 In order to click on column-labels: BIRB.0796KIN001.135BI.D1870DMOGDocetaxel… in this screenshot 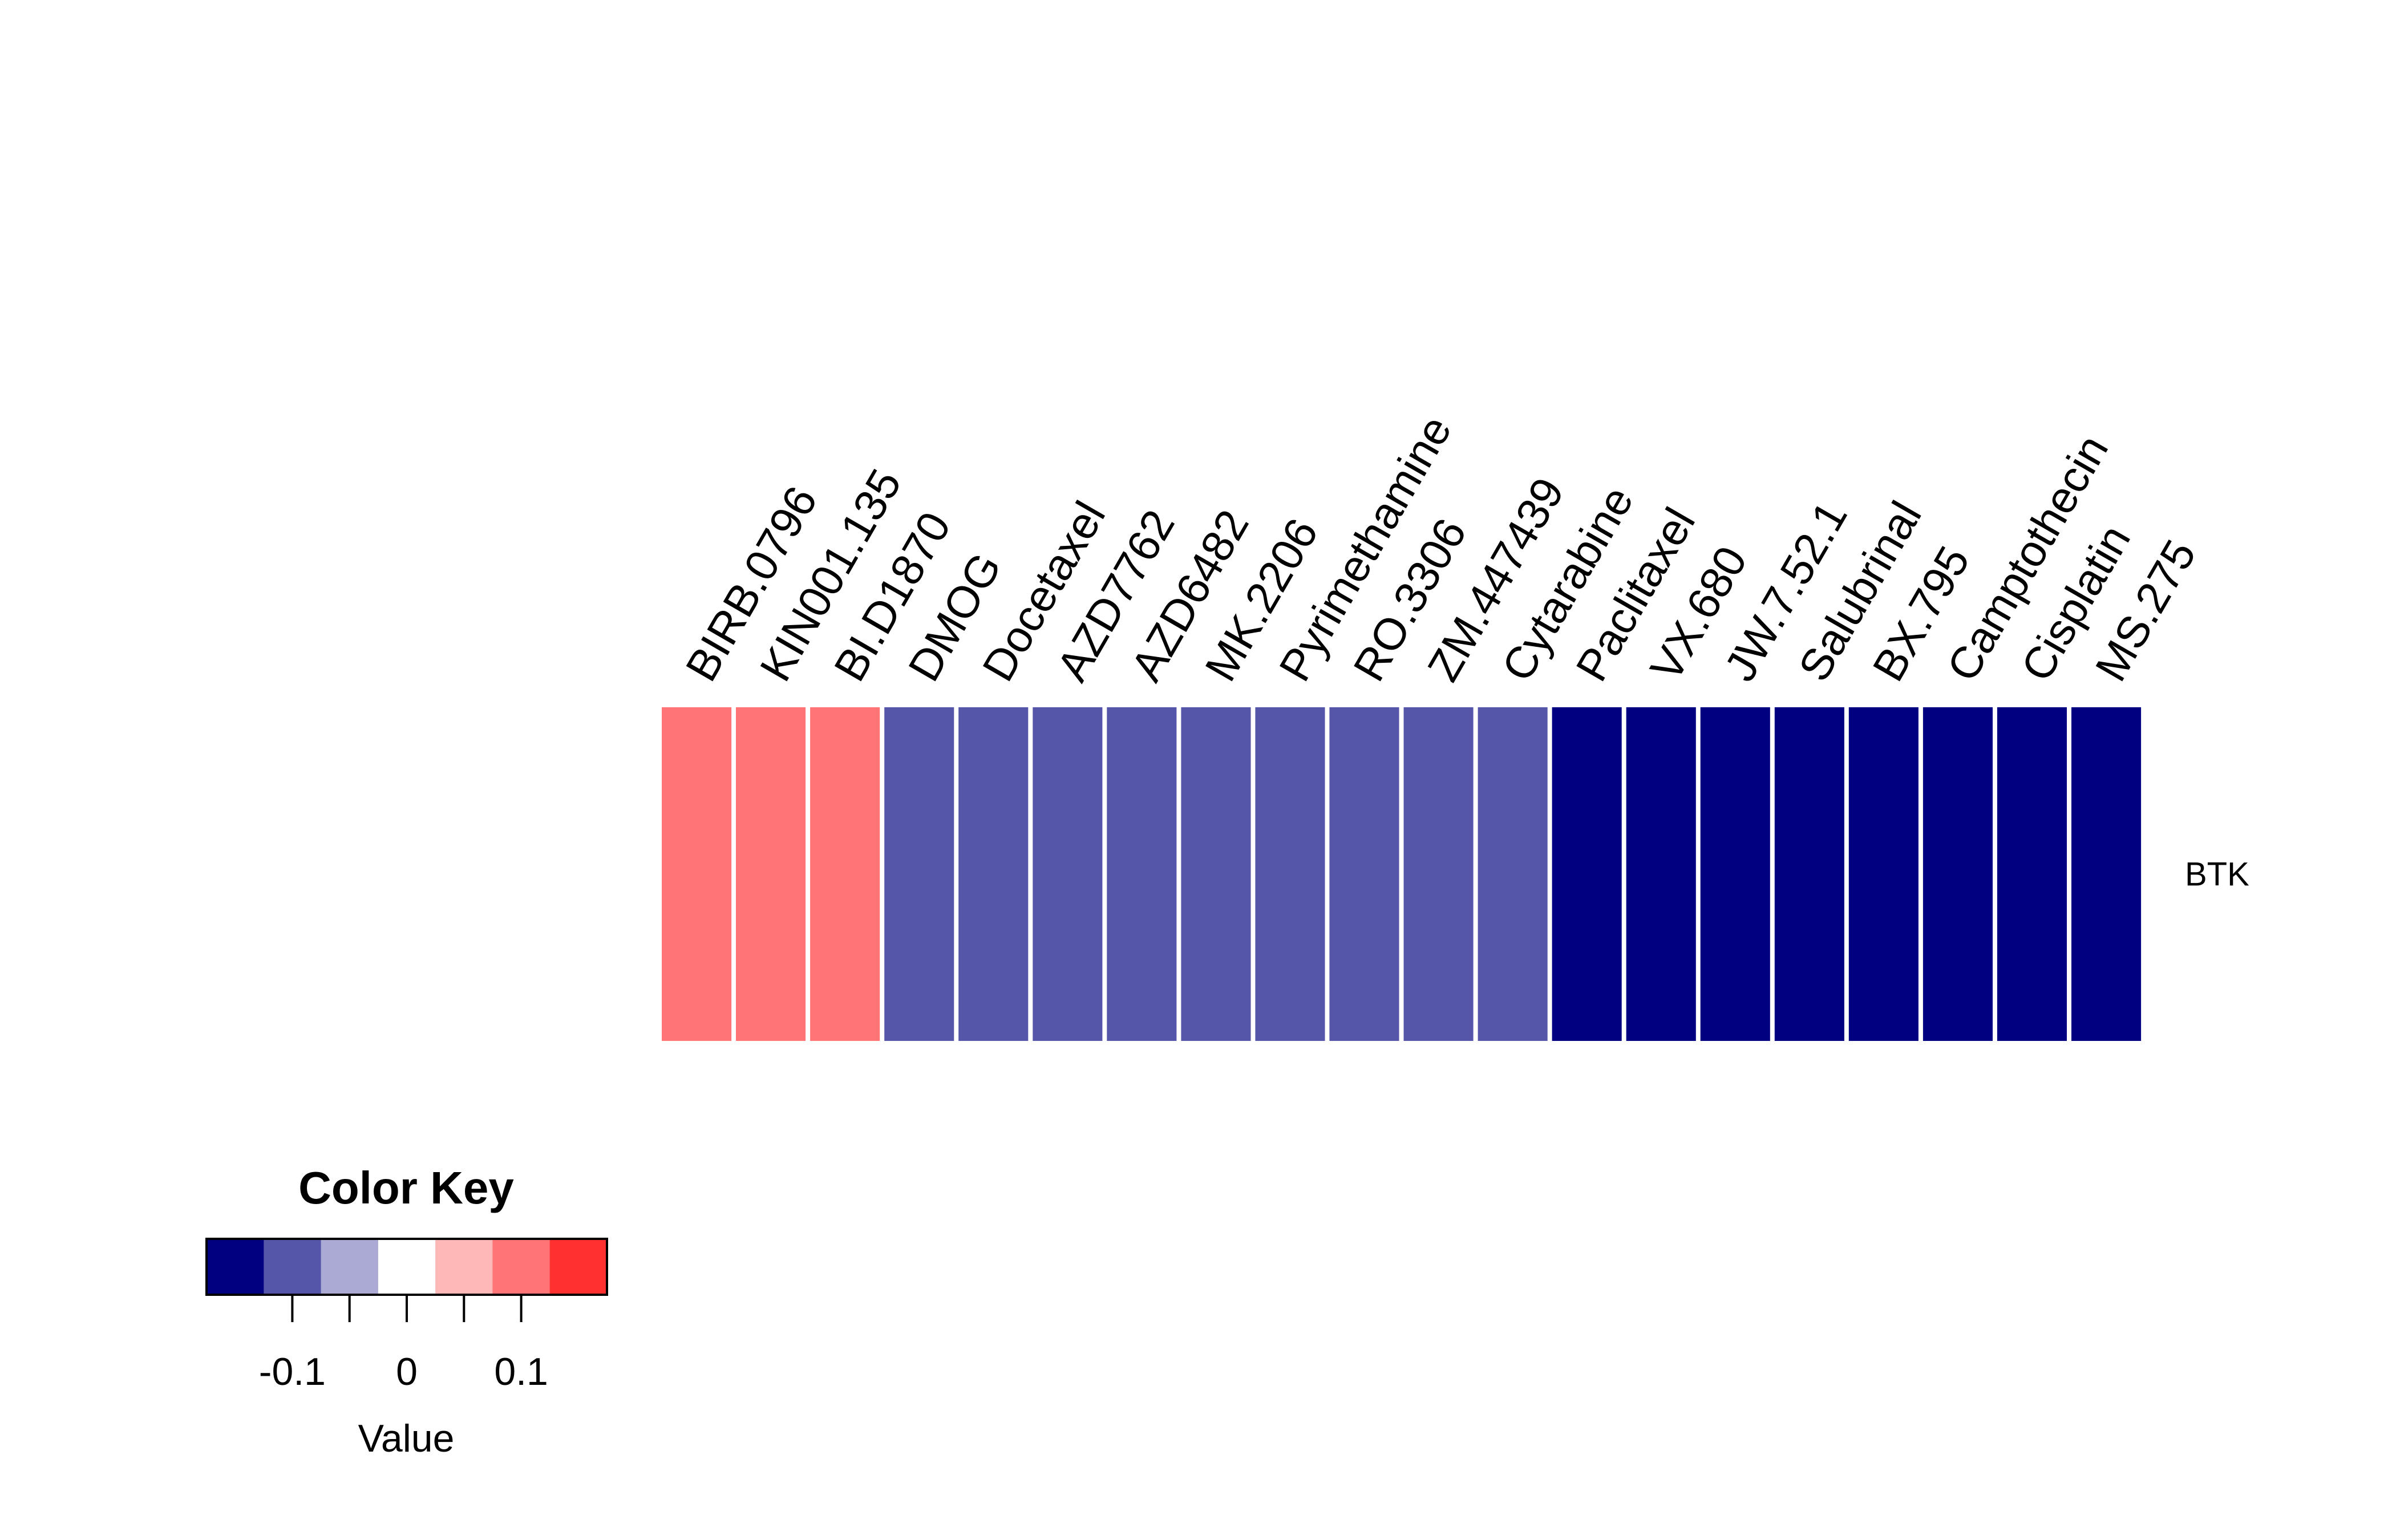, I will do `click(1441, 548)`.